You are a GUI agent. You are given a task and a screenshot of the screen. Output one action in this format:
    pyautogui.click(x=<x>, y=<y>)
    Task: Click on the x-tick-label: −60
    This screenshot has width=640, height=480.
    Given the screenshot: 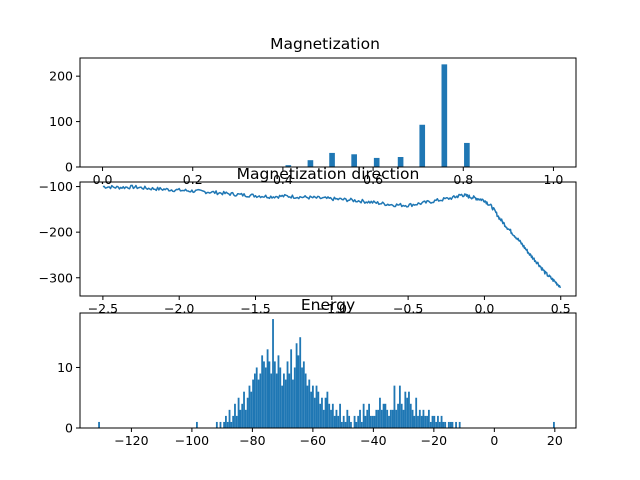 What is the action you would take?
    pyautogui.click(x=313, y=440)
    